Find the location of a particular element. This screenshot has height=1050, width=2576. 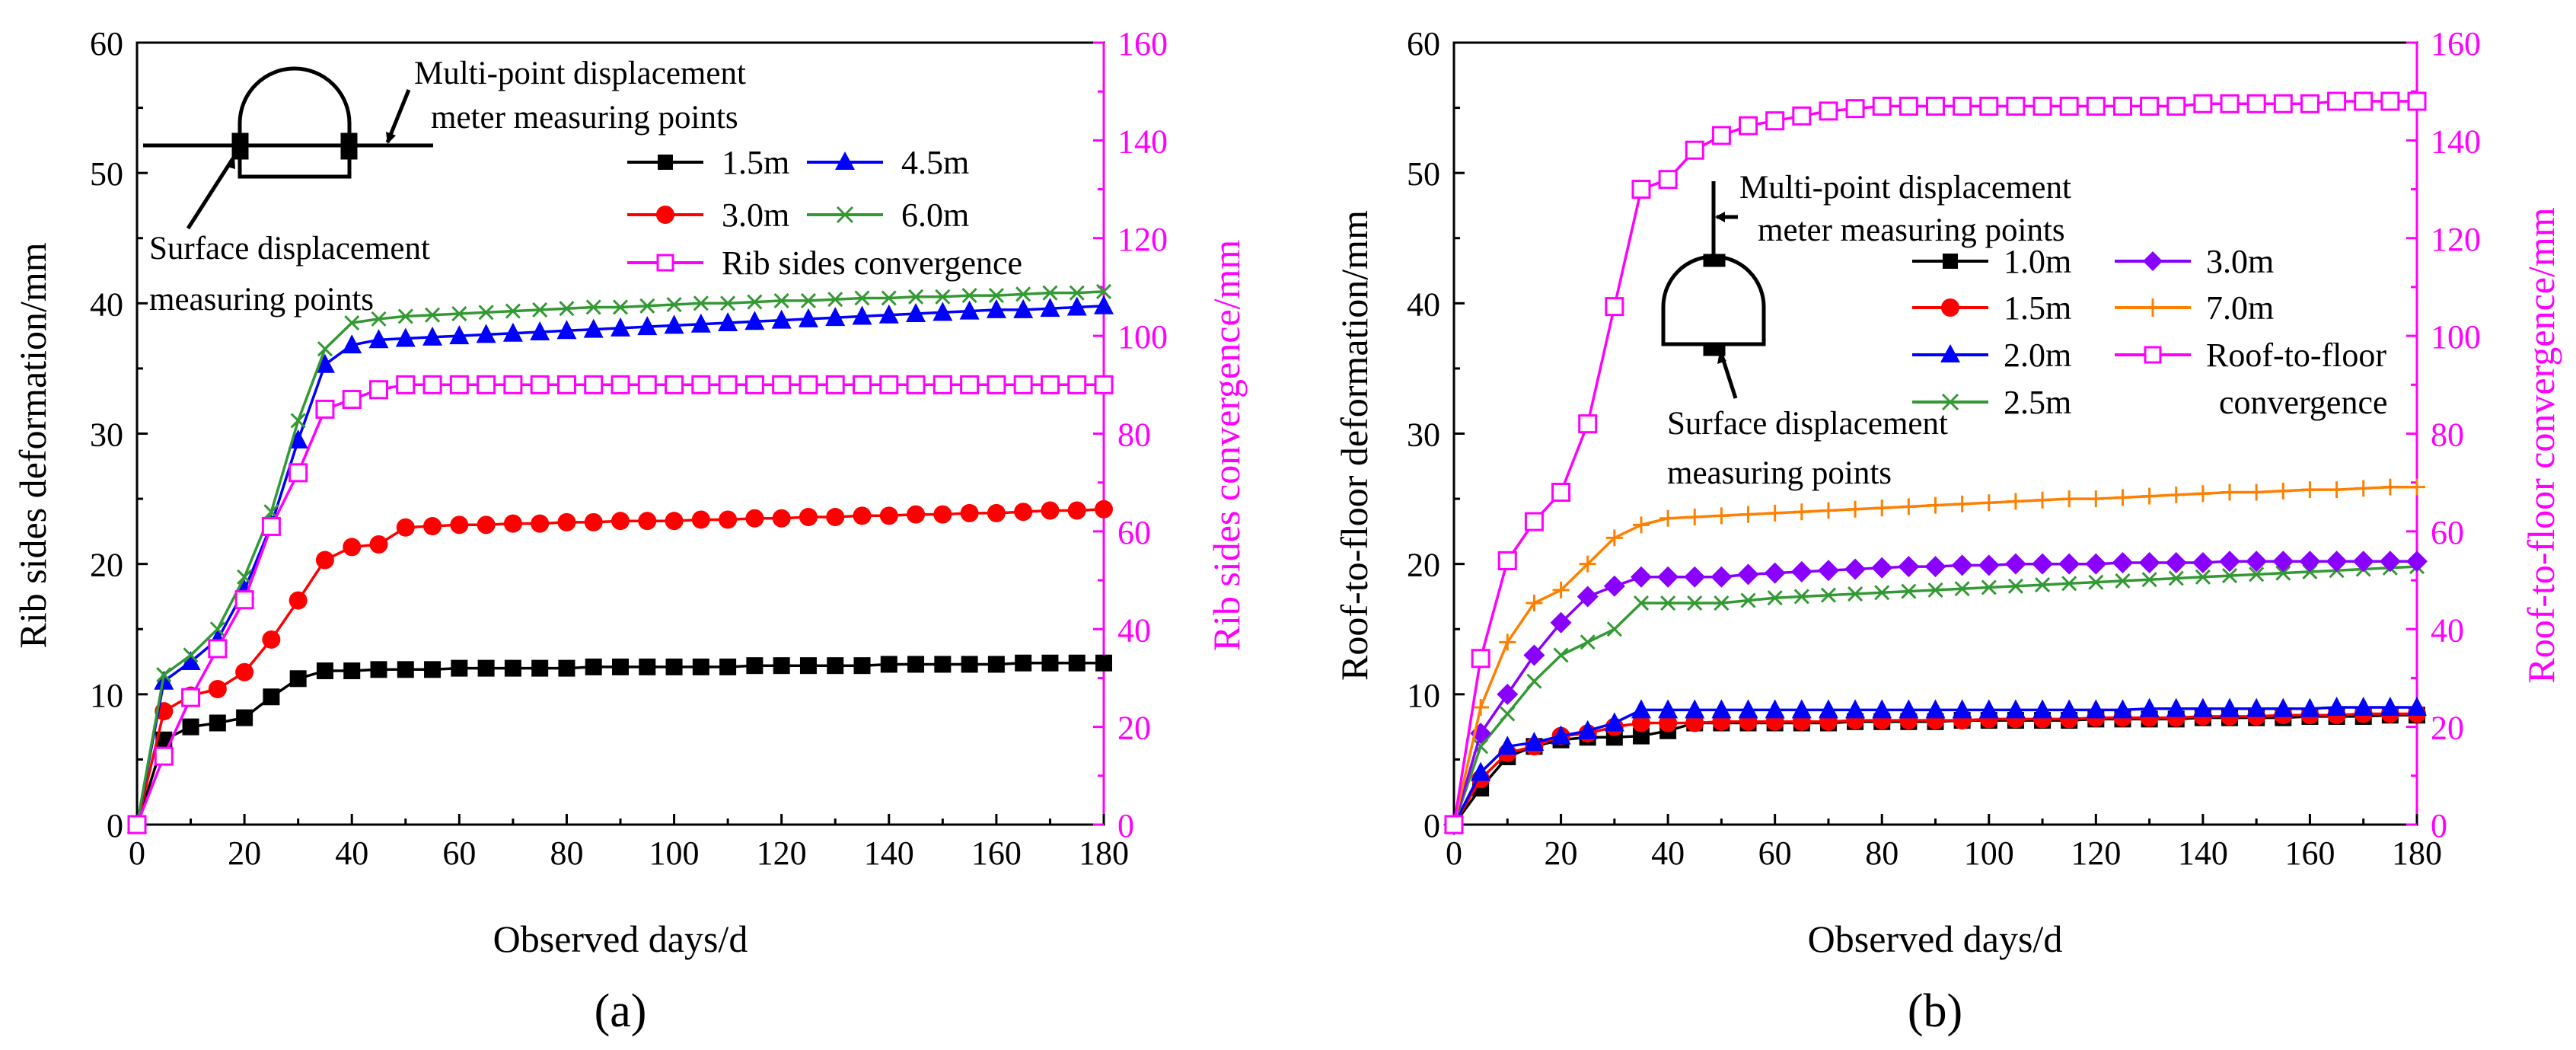

y2-tick-label: 0 is located at coordinates (2439, 825).